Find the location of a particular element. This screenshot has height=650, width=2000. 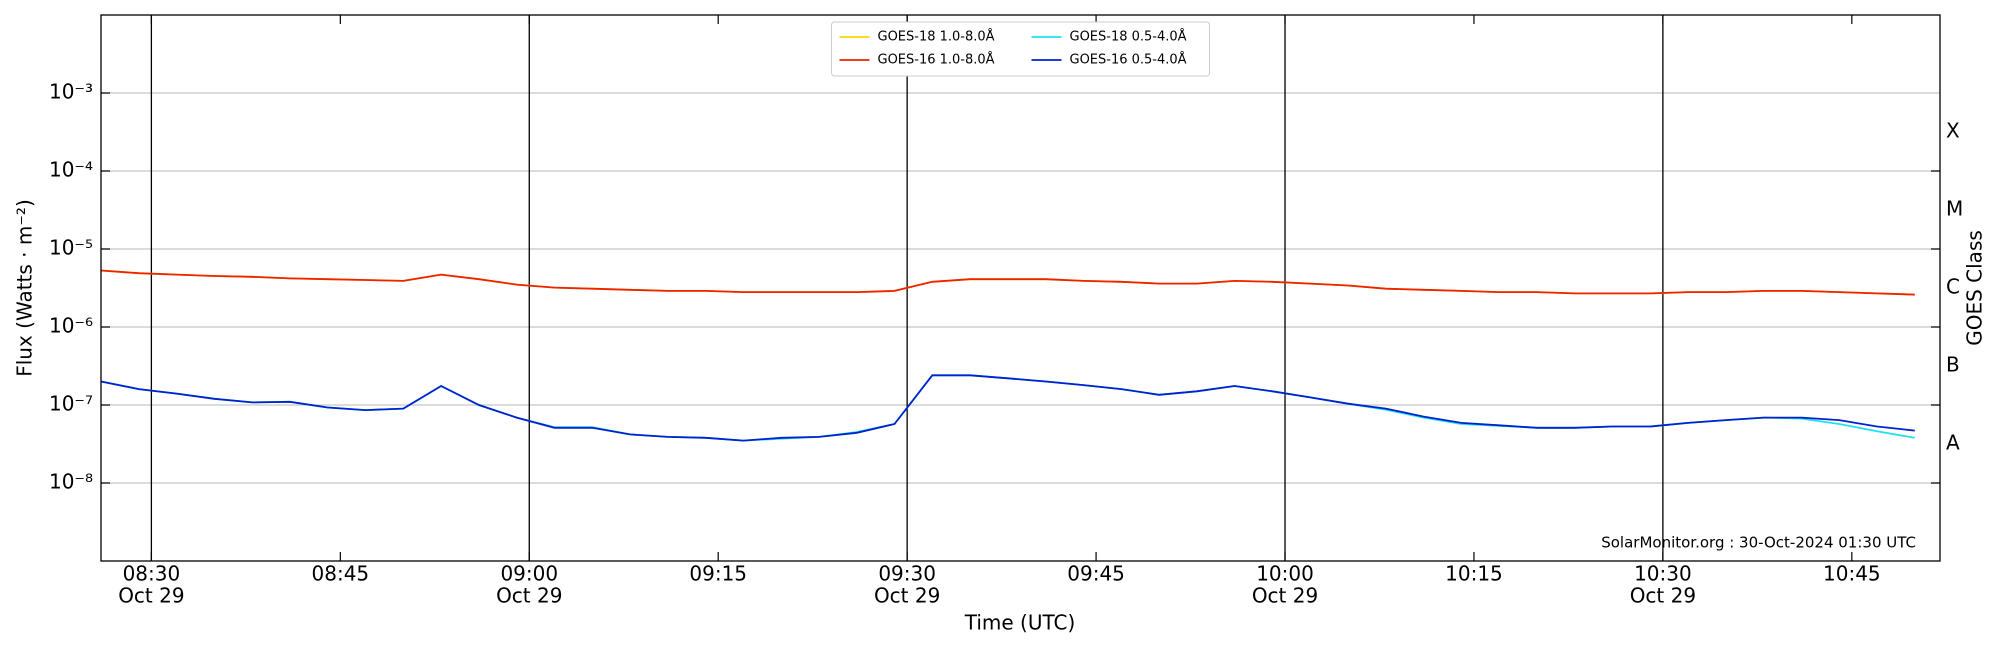

x-tick-label: 08:30 is located at coordinates (152, 574).